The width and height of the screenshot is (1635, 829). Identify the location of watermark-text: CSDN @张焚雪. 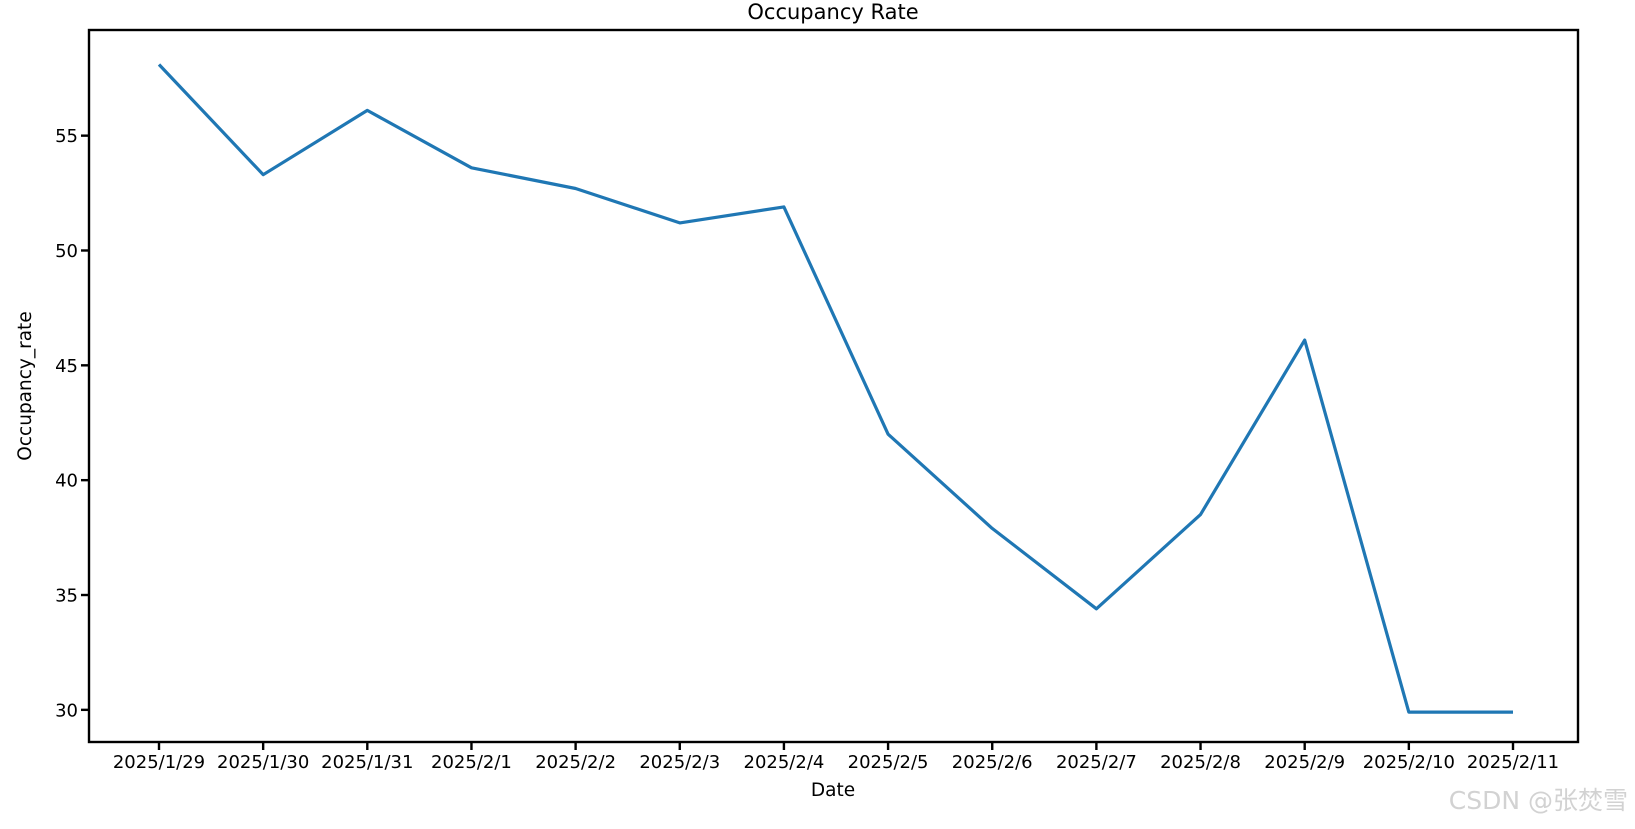
(1538, 800).